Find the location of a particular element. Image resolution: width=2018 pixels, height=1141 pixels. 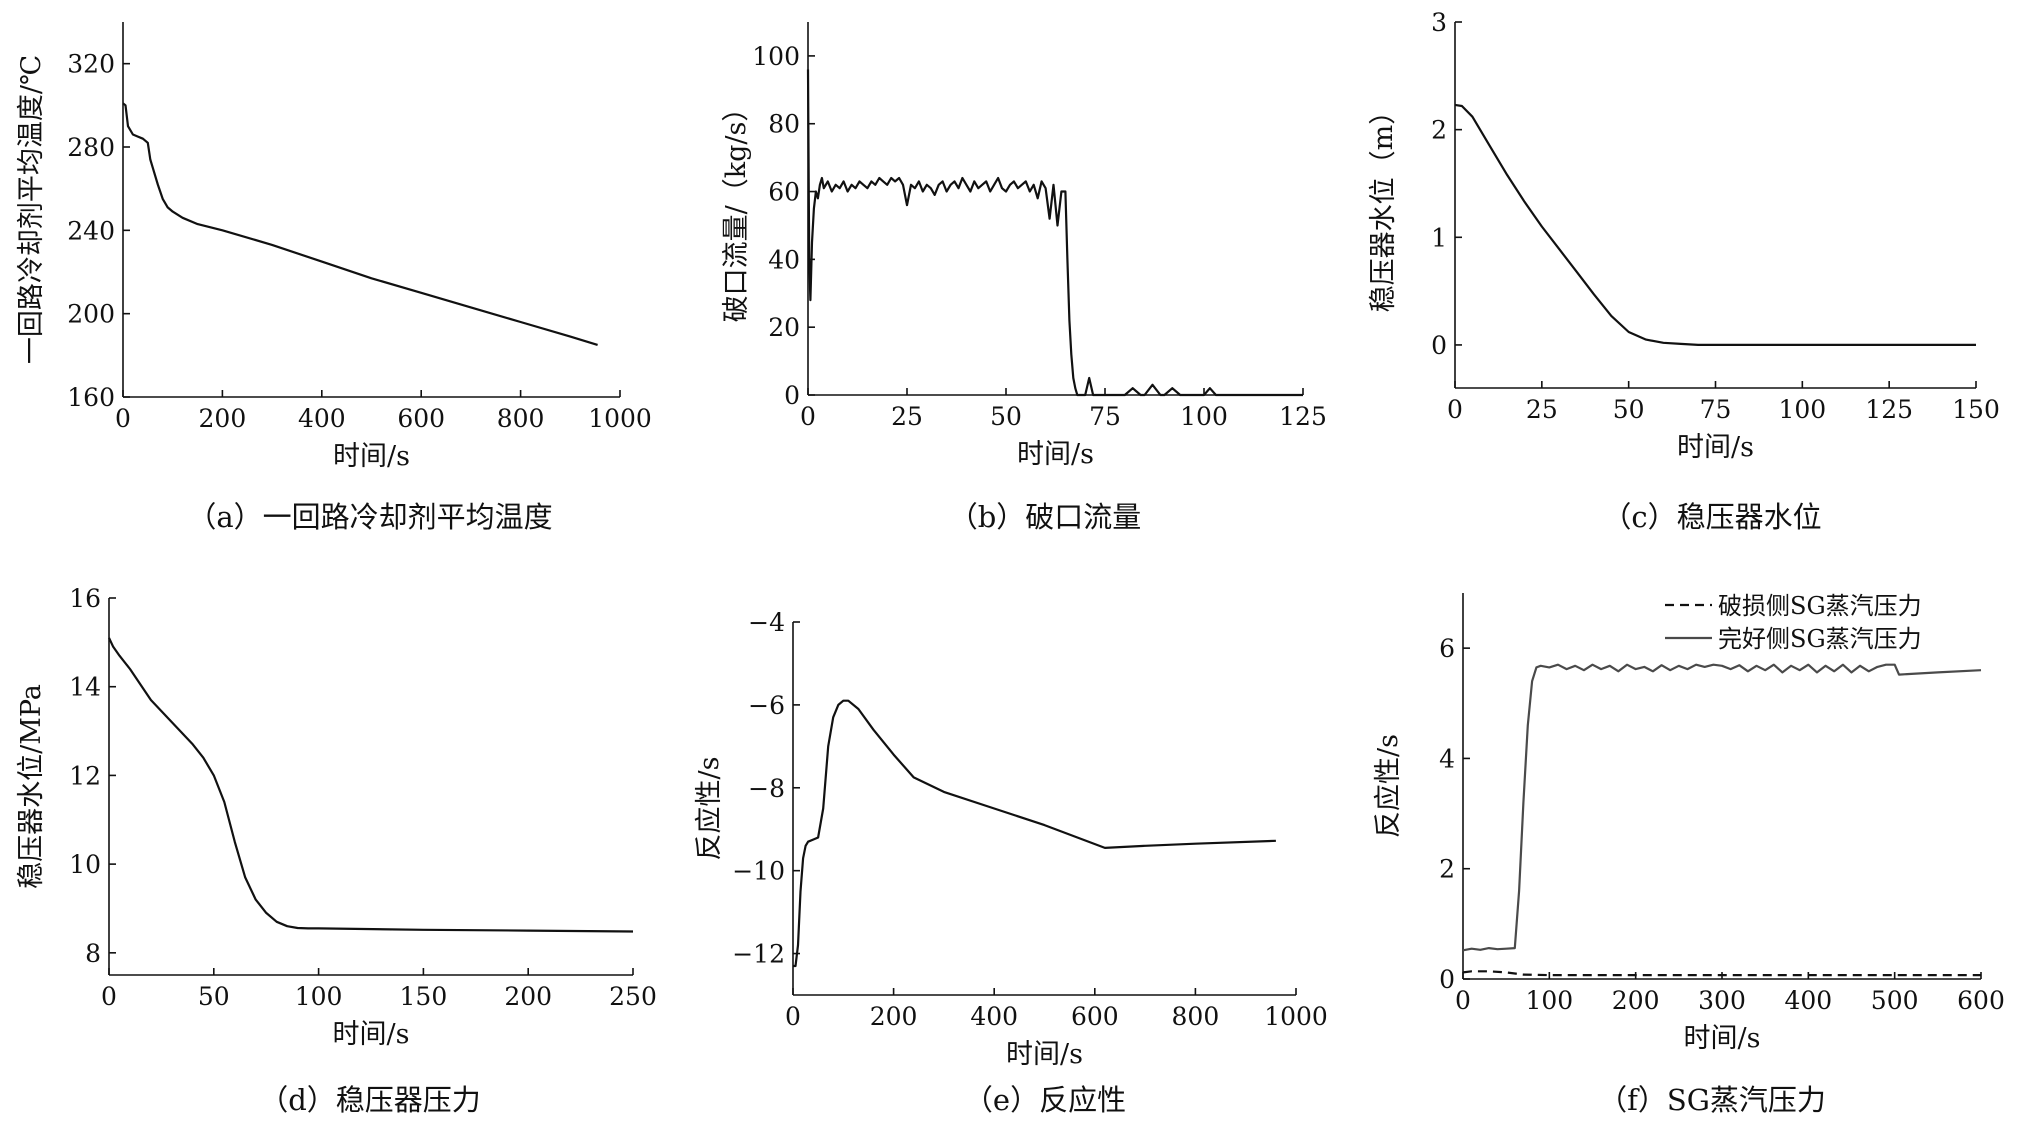

y-tick-label: 60 is located at coordinates (784, 192).